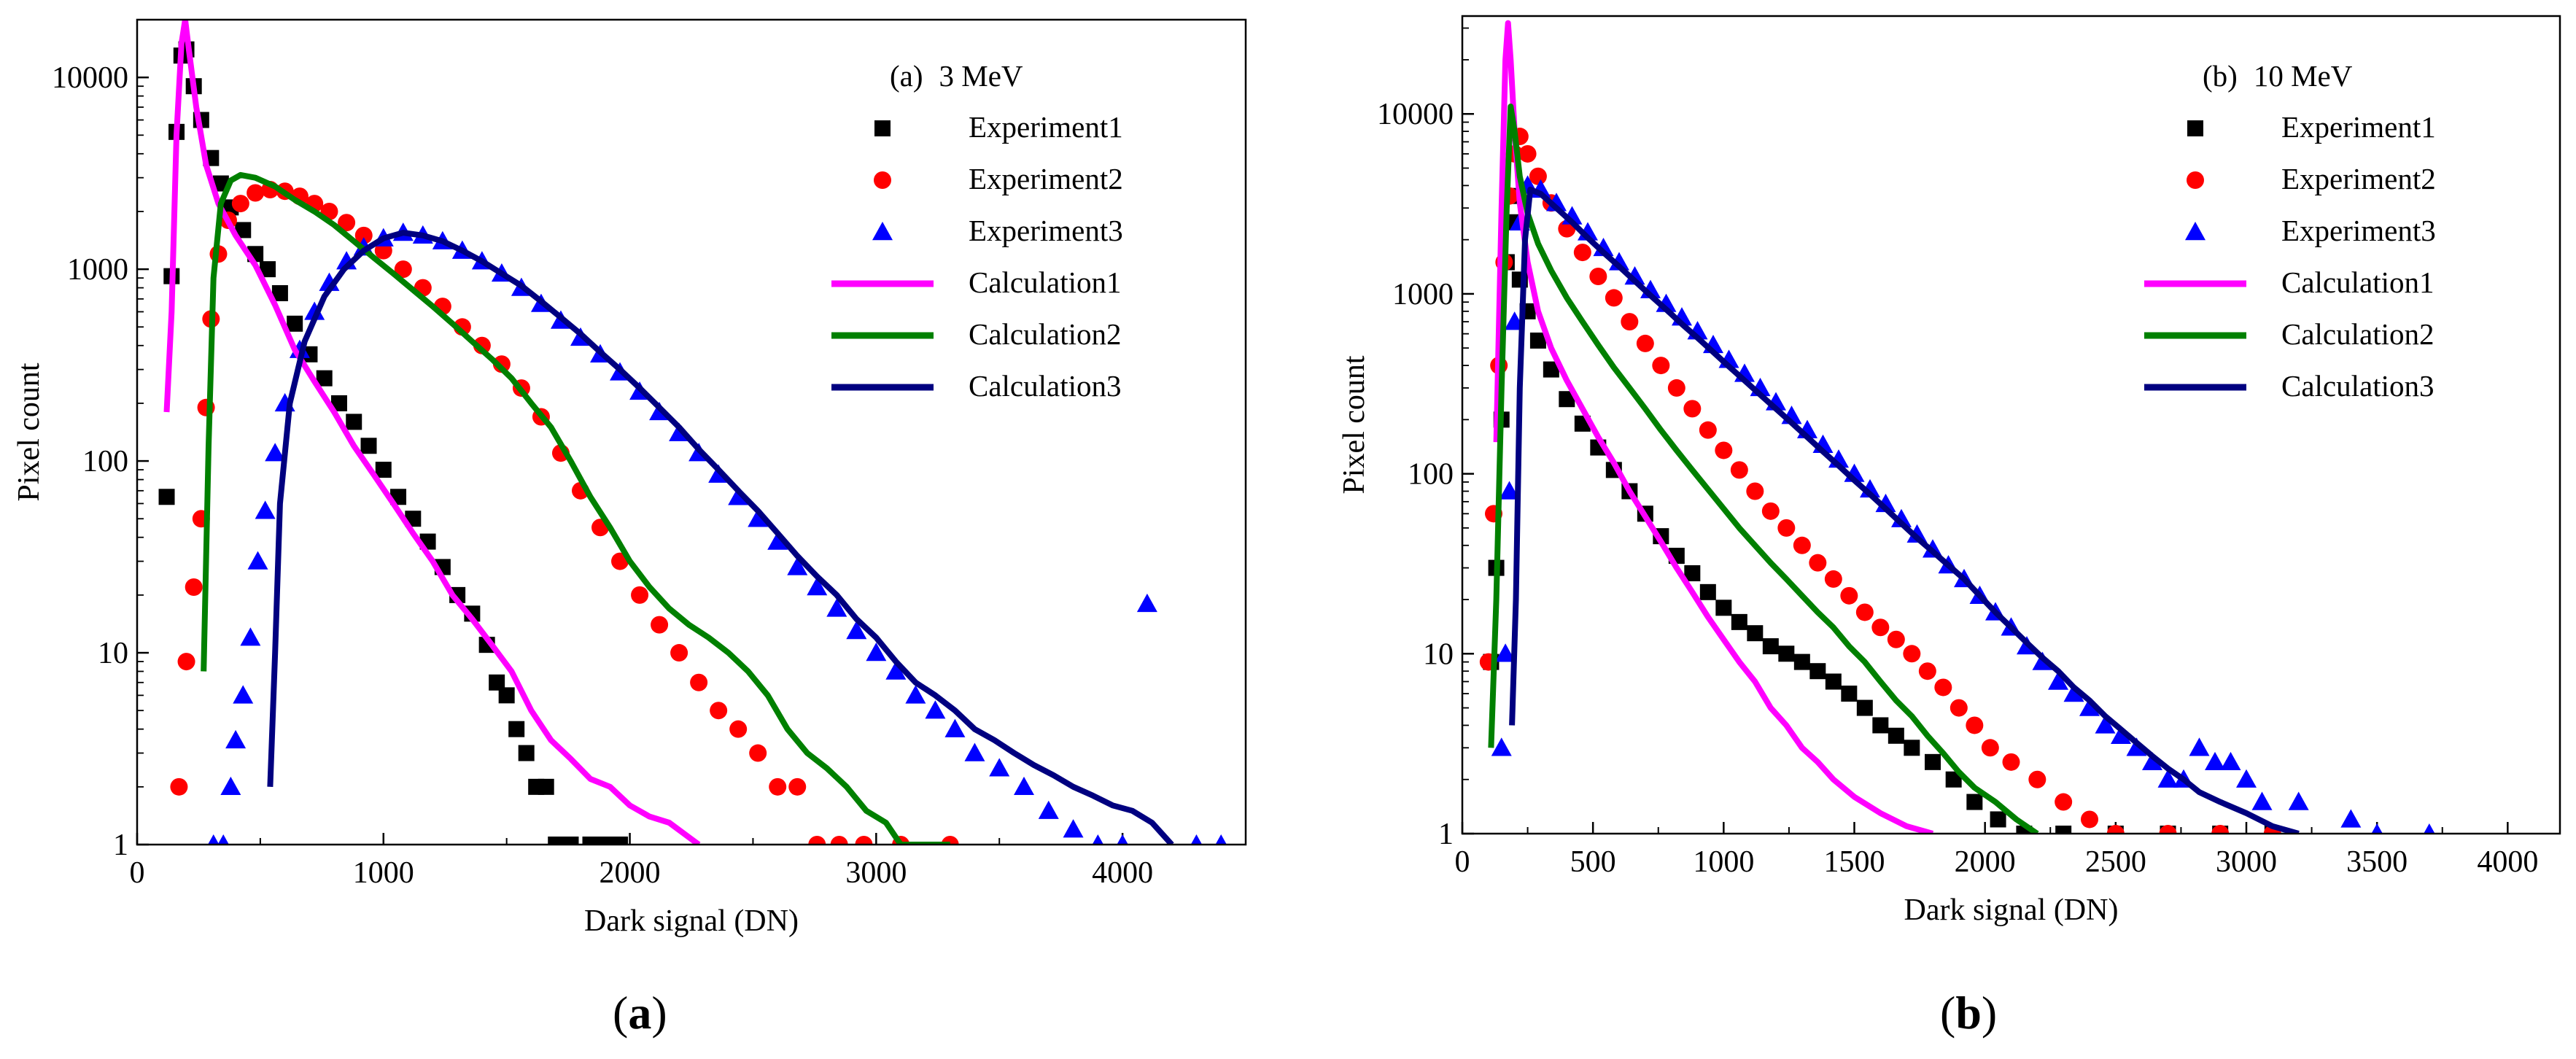 This screenshot has width=2576, height=1059. What do you see at coordinates (1045, 386) in the screenshot?
I see `legend-label: Calculation3` at bounding box center [1045, 386].